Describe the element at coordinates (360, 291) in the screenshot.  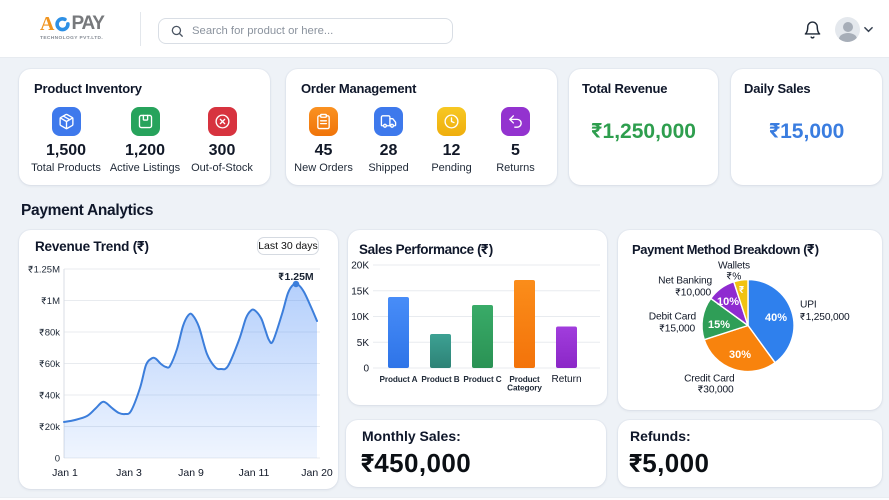
I see `svg-text: 15K` at that location.